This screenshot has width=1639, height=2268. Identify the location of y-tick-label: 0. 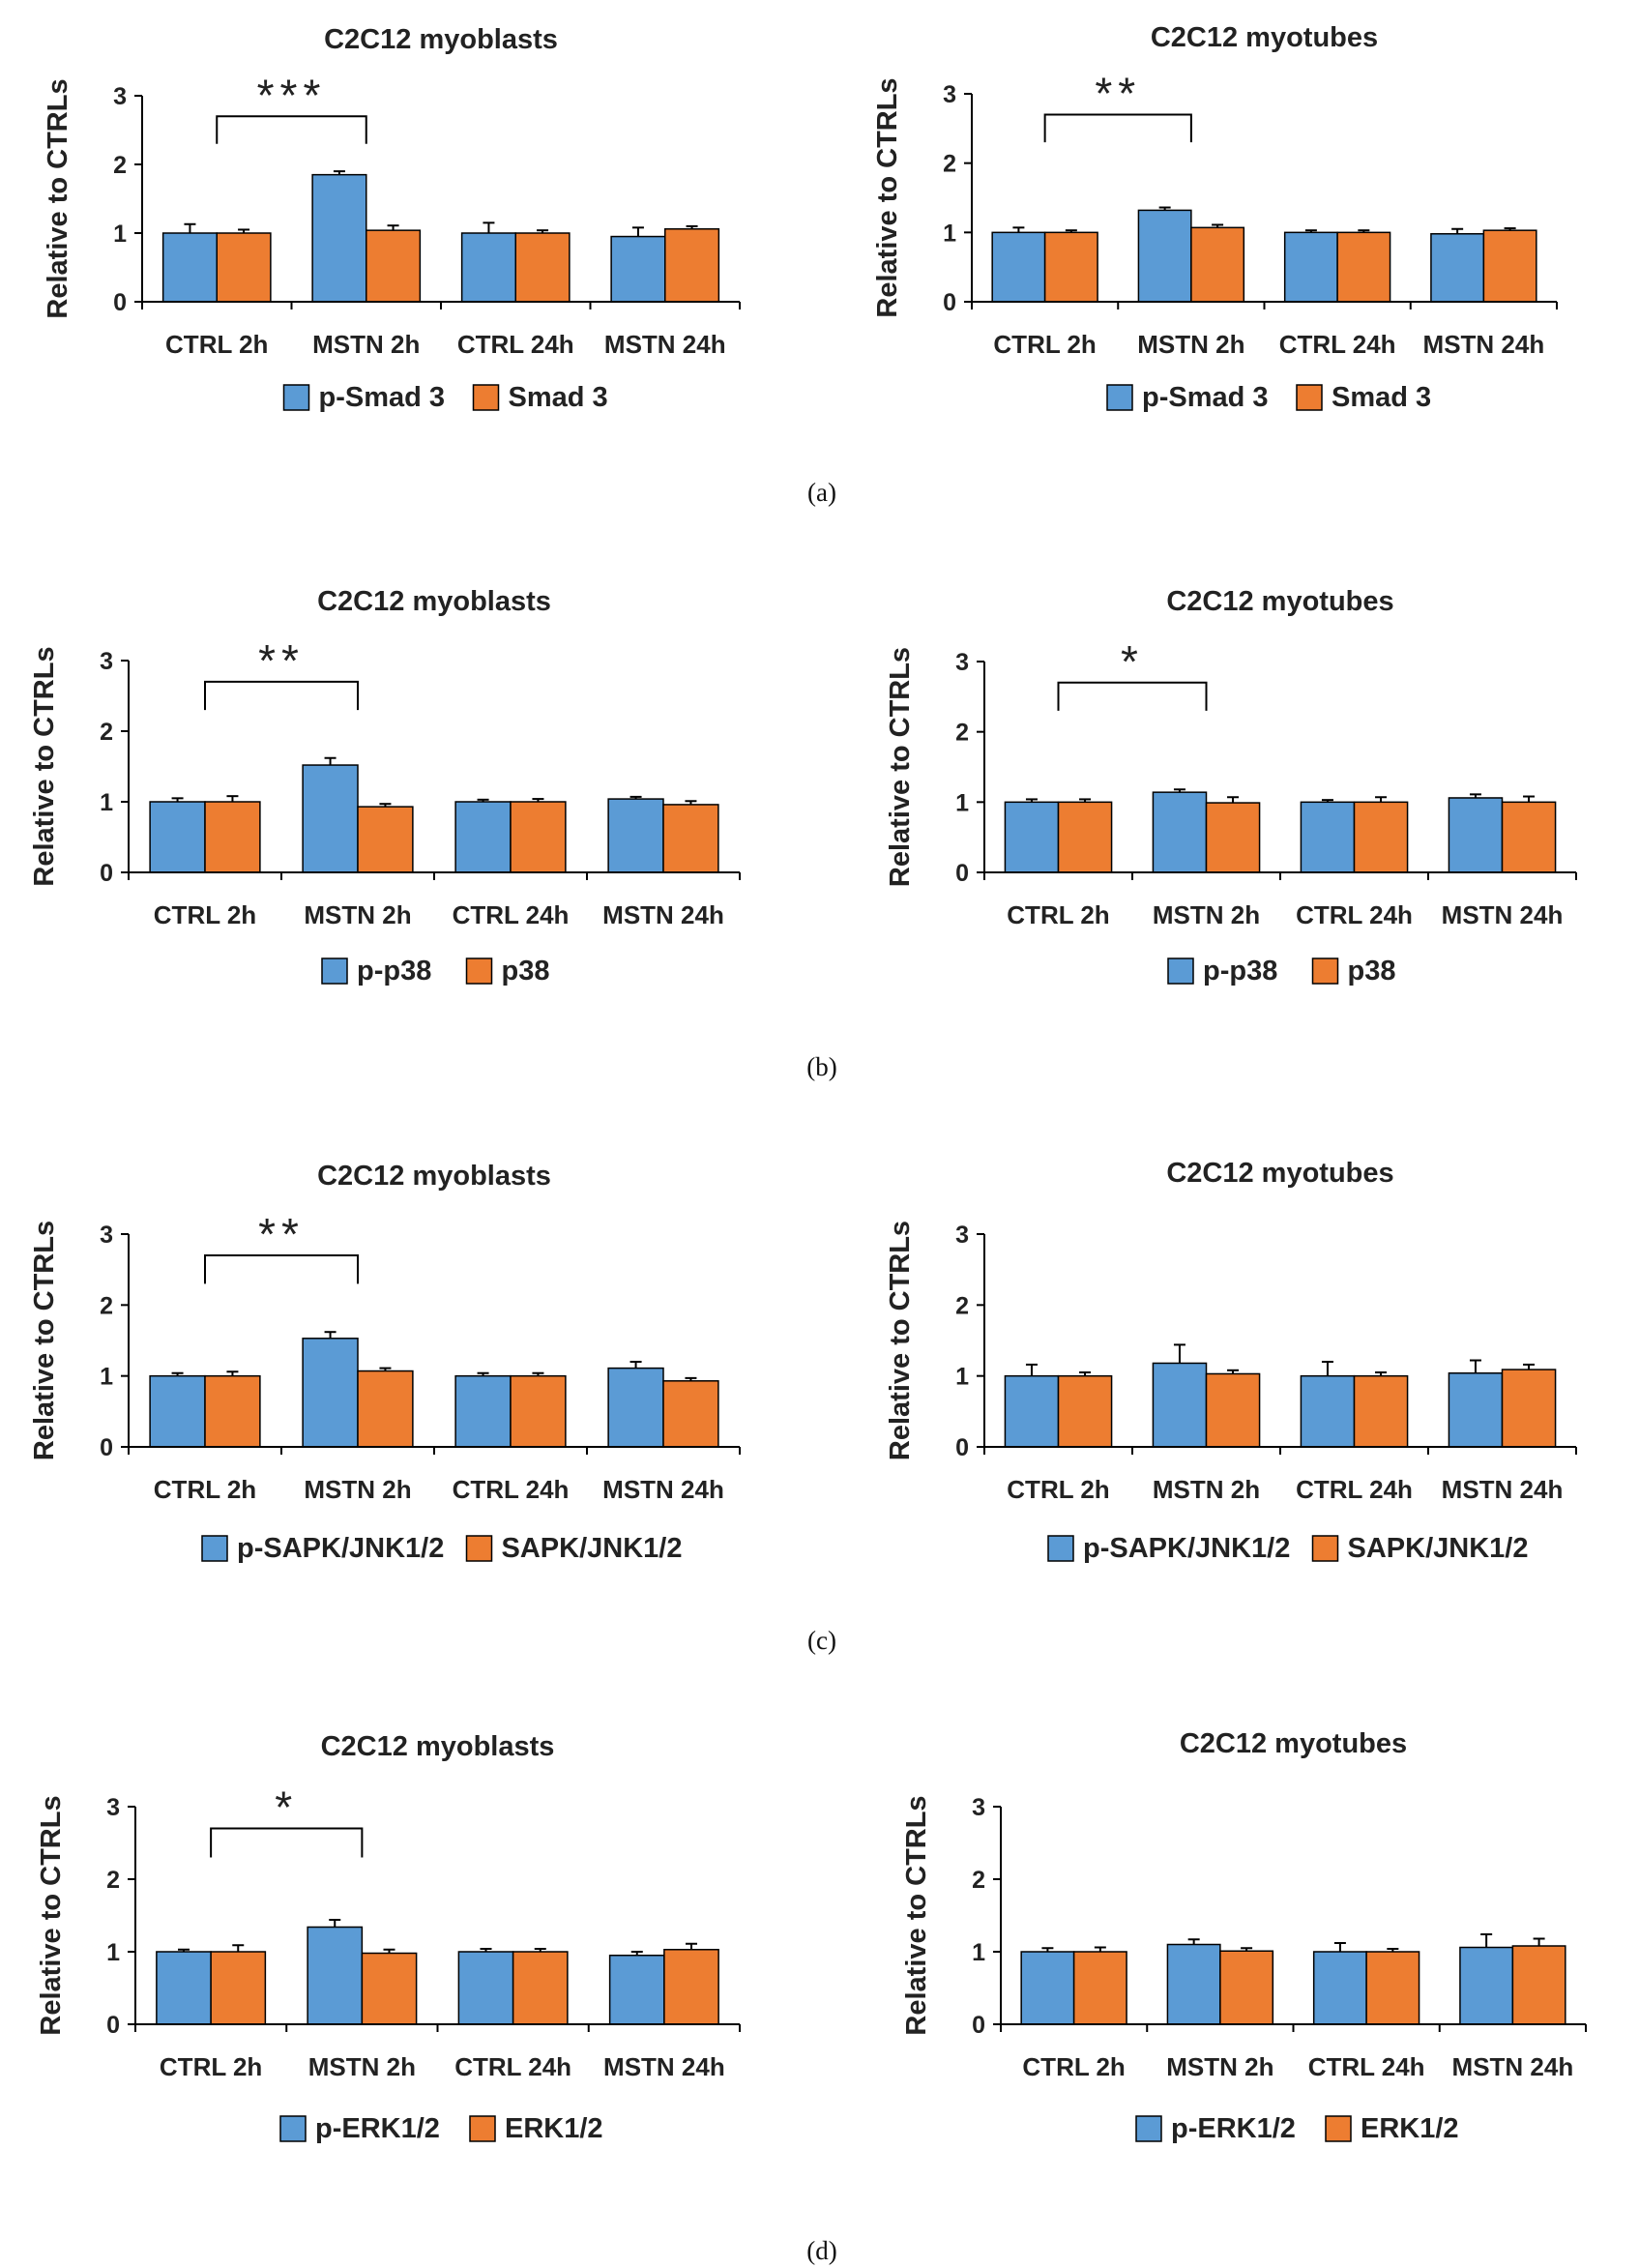
(979, 2025).